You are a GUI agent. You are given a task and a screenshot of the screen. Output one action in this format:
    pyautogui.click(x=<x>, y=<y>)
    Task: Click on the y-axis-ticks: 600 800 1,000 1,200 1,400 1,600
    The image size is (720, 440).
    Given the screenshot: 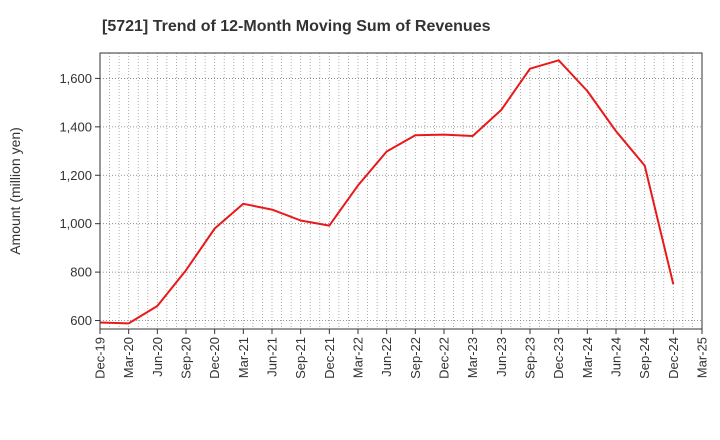 What is the action you would take?
    pyautogui.click(x=79, y=199)
    